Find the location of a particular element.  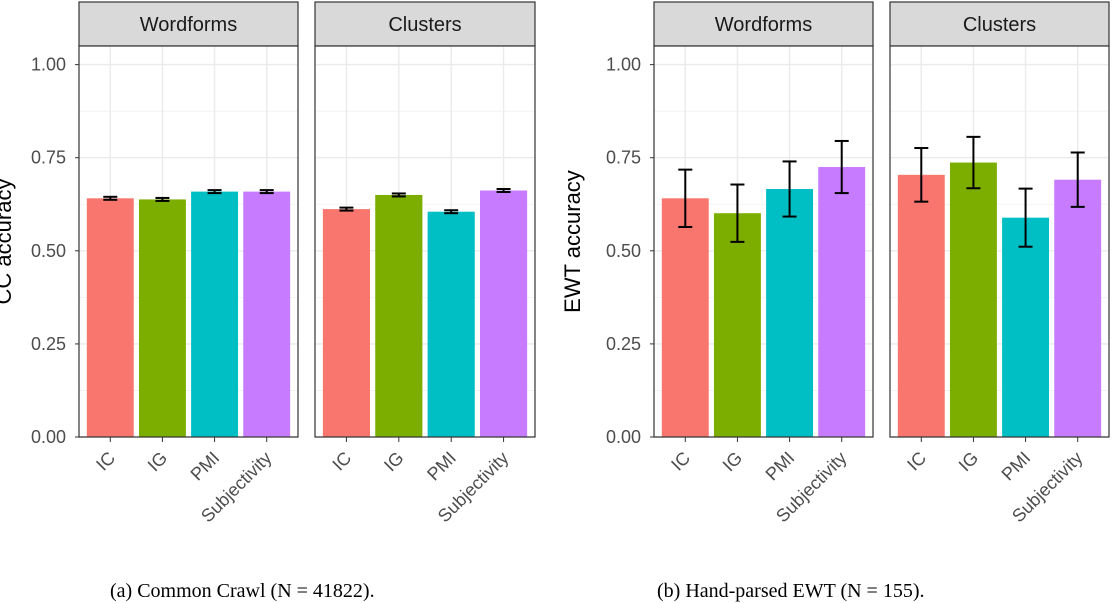

y-axis-label: EWT accuracy is located at coordinates (572, 241).